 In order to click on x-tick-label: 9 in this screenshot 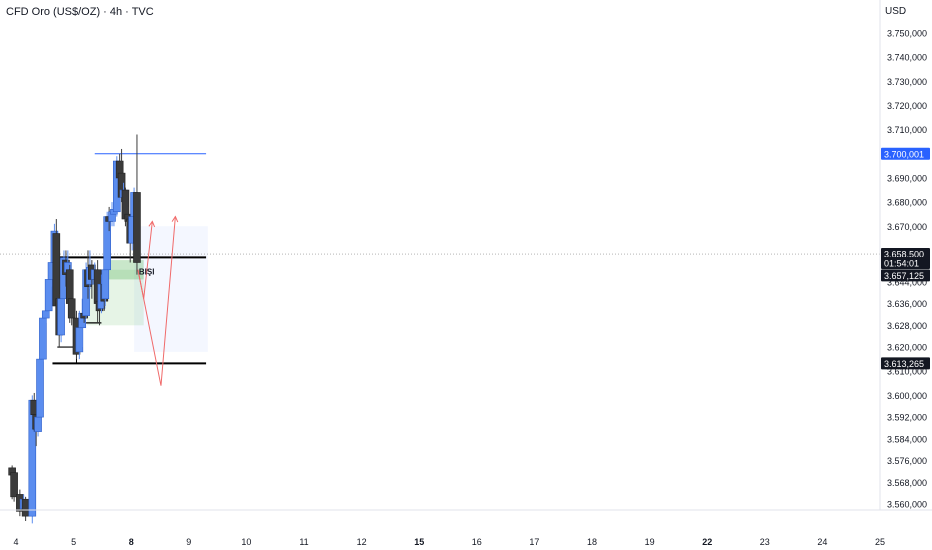, I will do `click(188, 542)`.